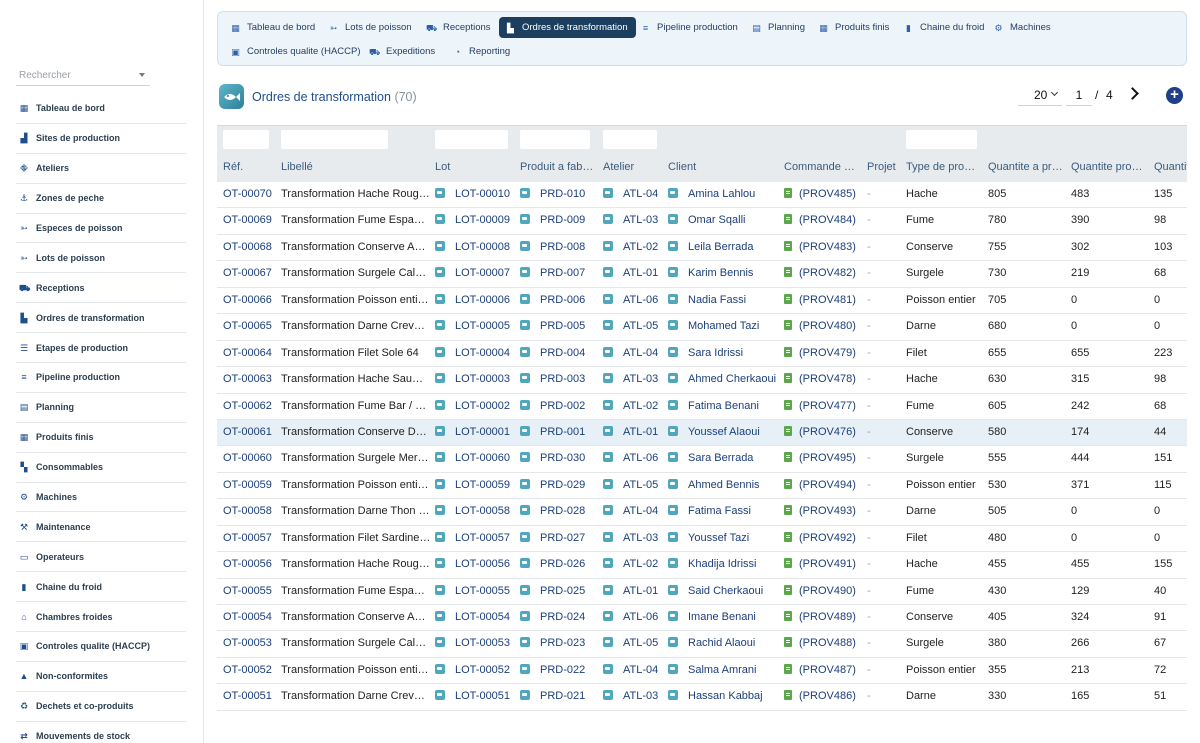  What do you see at coordinates (1023, 27) in the screenshot?
I see `tab: ⚙ Machines` at bounding box center [1023, 27].